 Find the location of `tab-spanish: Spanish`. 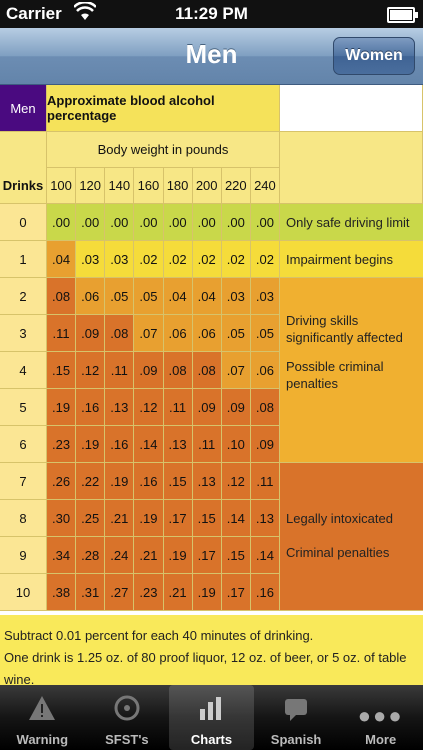

tab-spanish: Spanish is located at coordinates (296, 717).